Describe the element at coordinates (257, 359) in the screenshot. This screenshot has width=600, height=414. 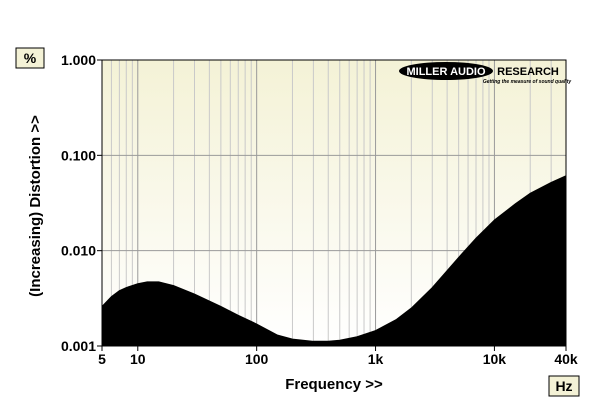
I see `x-tick-label: 100` at that location.